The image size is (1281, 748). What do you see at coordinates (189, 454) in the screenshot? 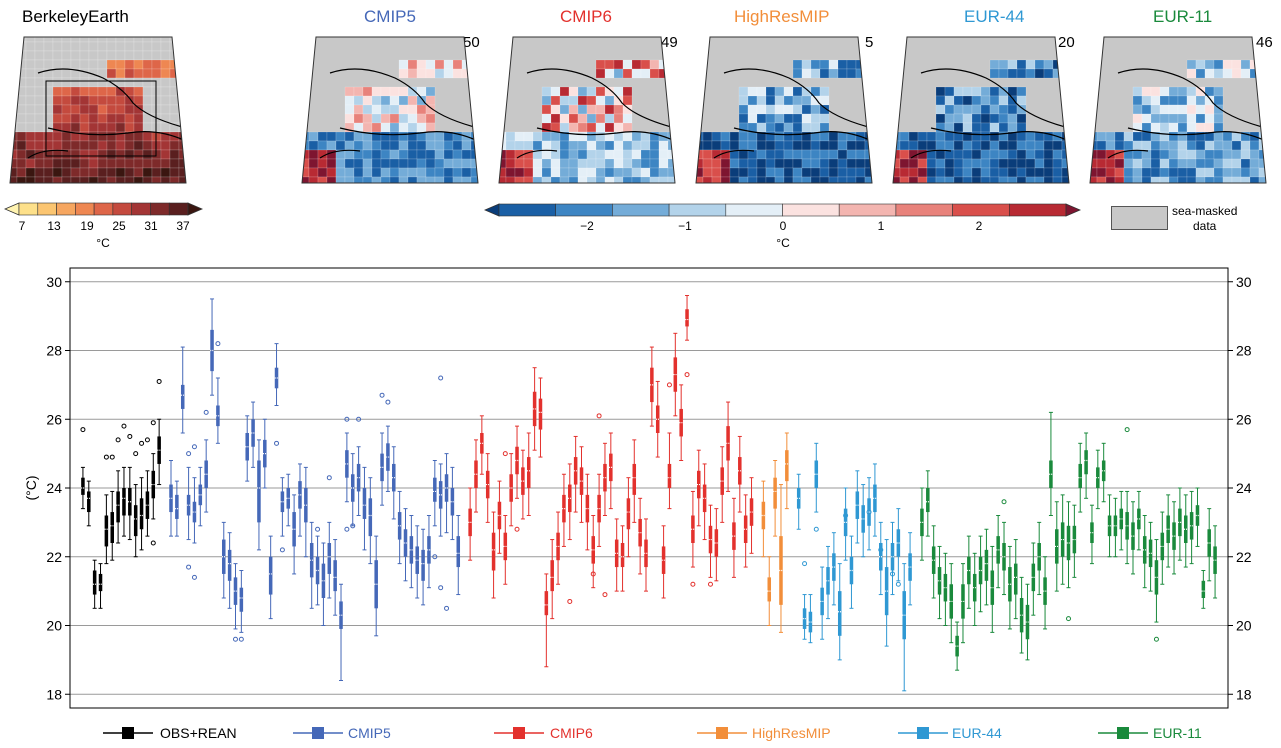
I see `outlier` at bounding box center [189, 454].